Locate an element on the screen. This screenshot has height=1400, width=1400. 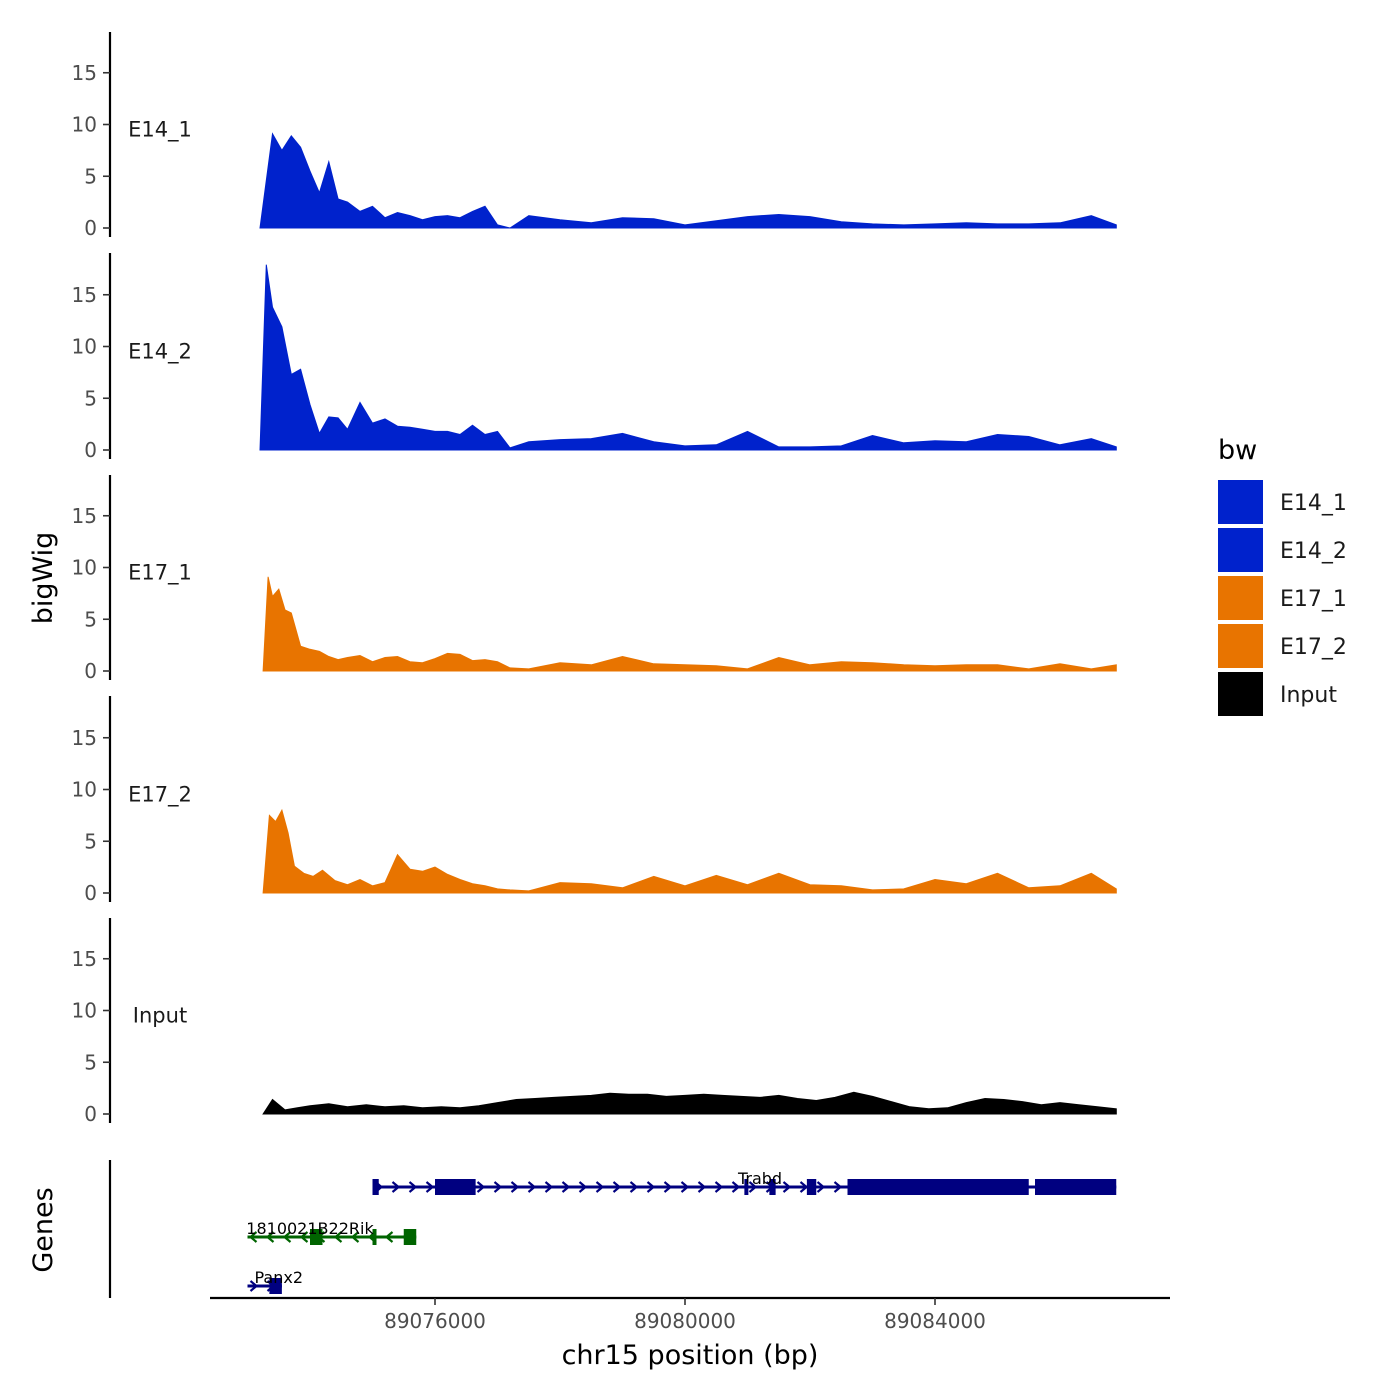
legend: bw E14_1 E14_2 E17_1 E17_2 Input is located at coordinates (1282, 575).